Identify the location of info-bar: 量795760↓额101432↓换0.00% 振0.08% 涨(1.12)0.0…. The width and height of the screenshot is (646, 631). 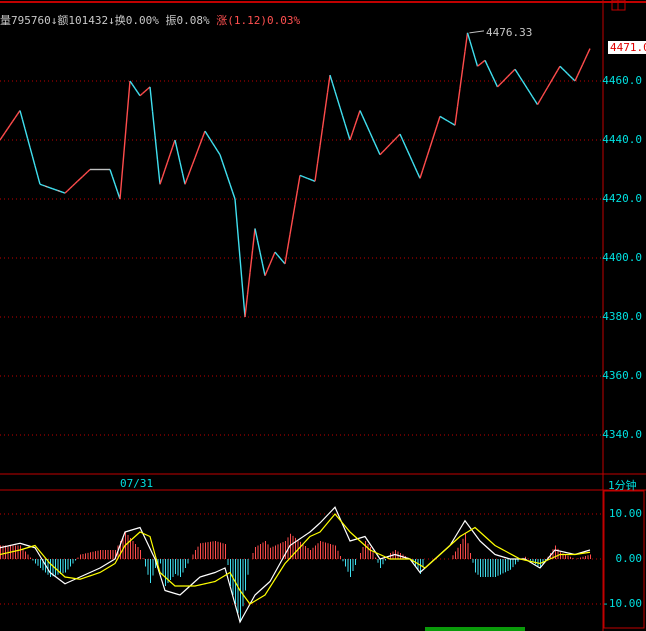
(150, 20).